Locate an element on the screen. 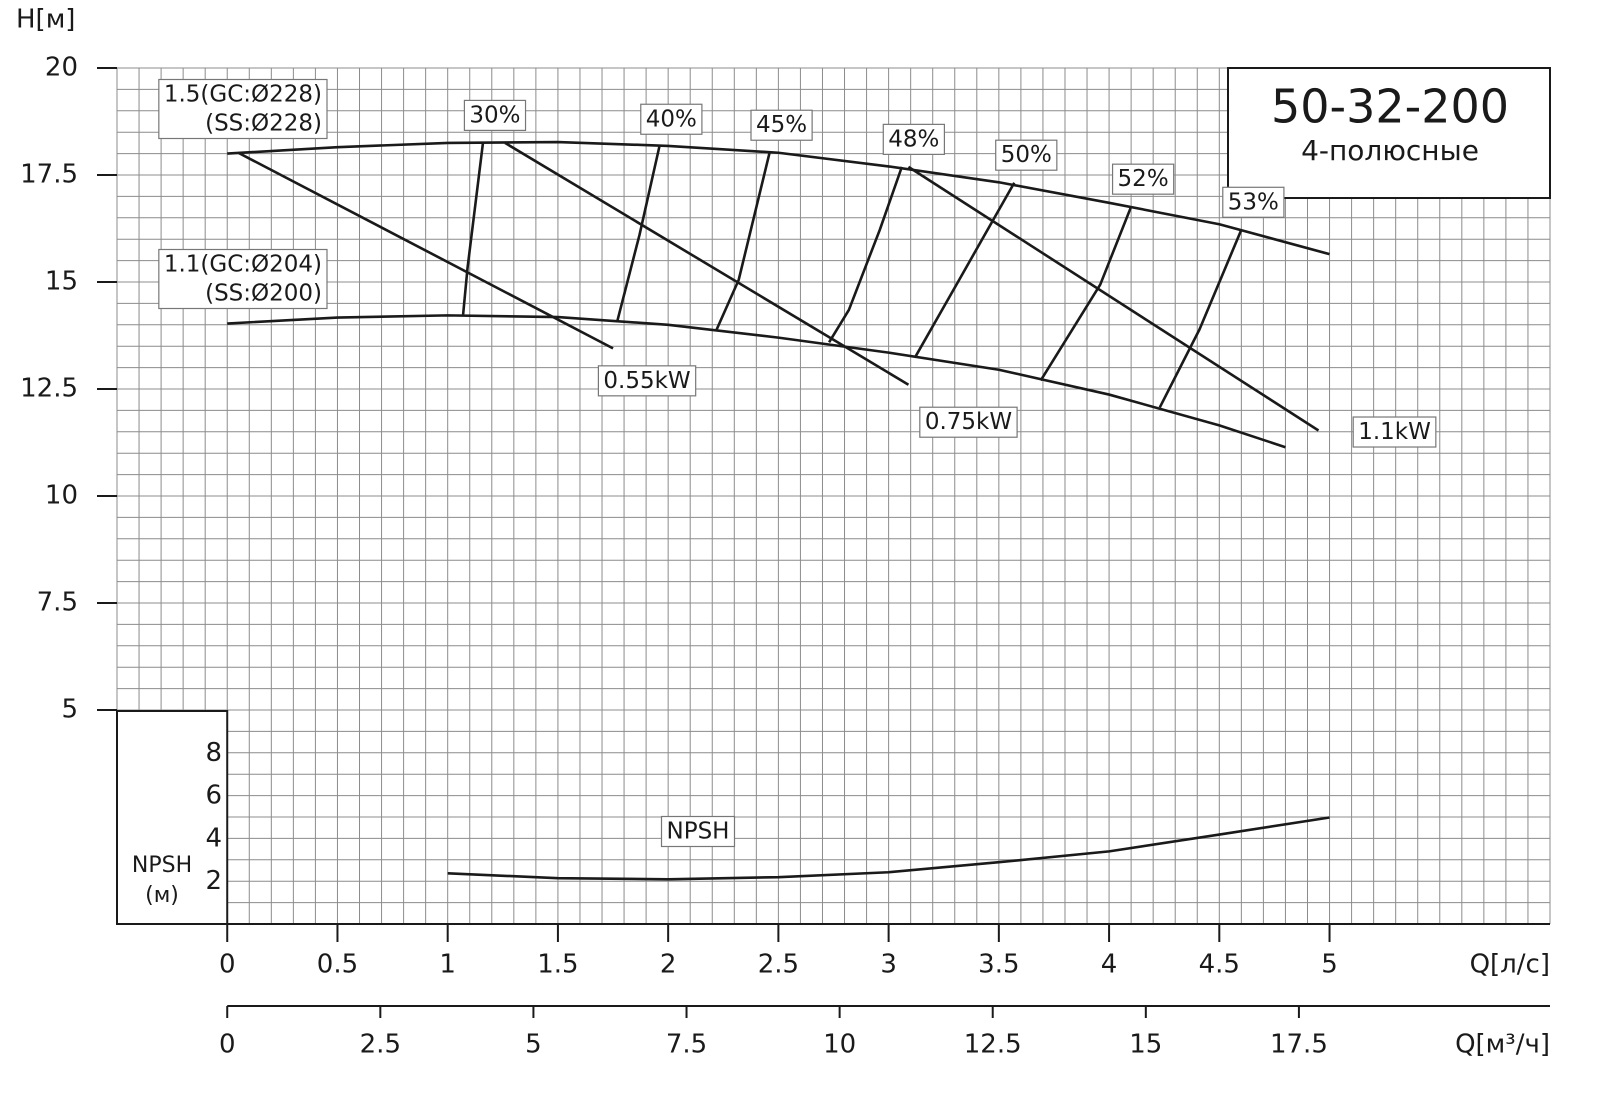 This screenshot has width=1600, height=1096. curve-label: 45% is located at coordinates (781, 125).